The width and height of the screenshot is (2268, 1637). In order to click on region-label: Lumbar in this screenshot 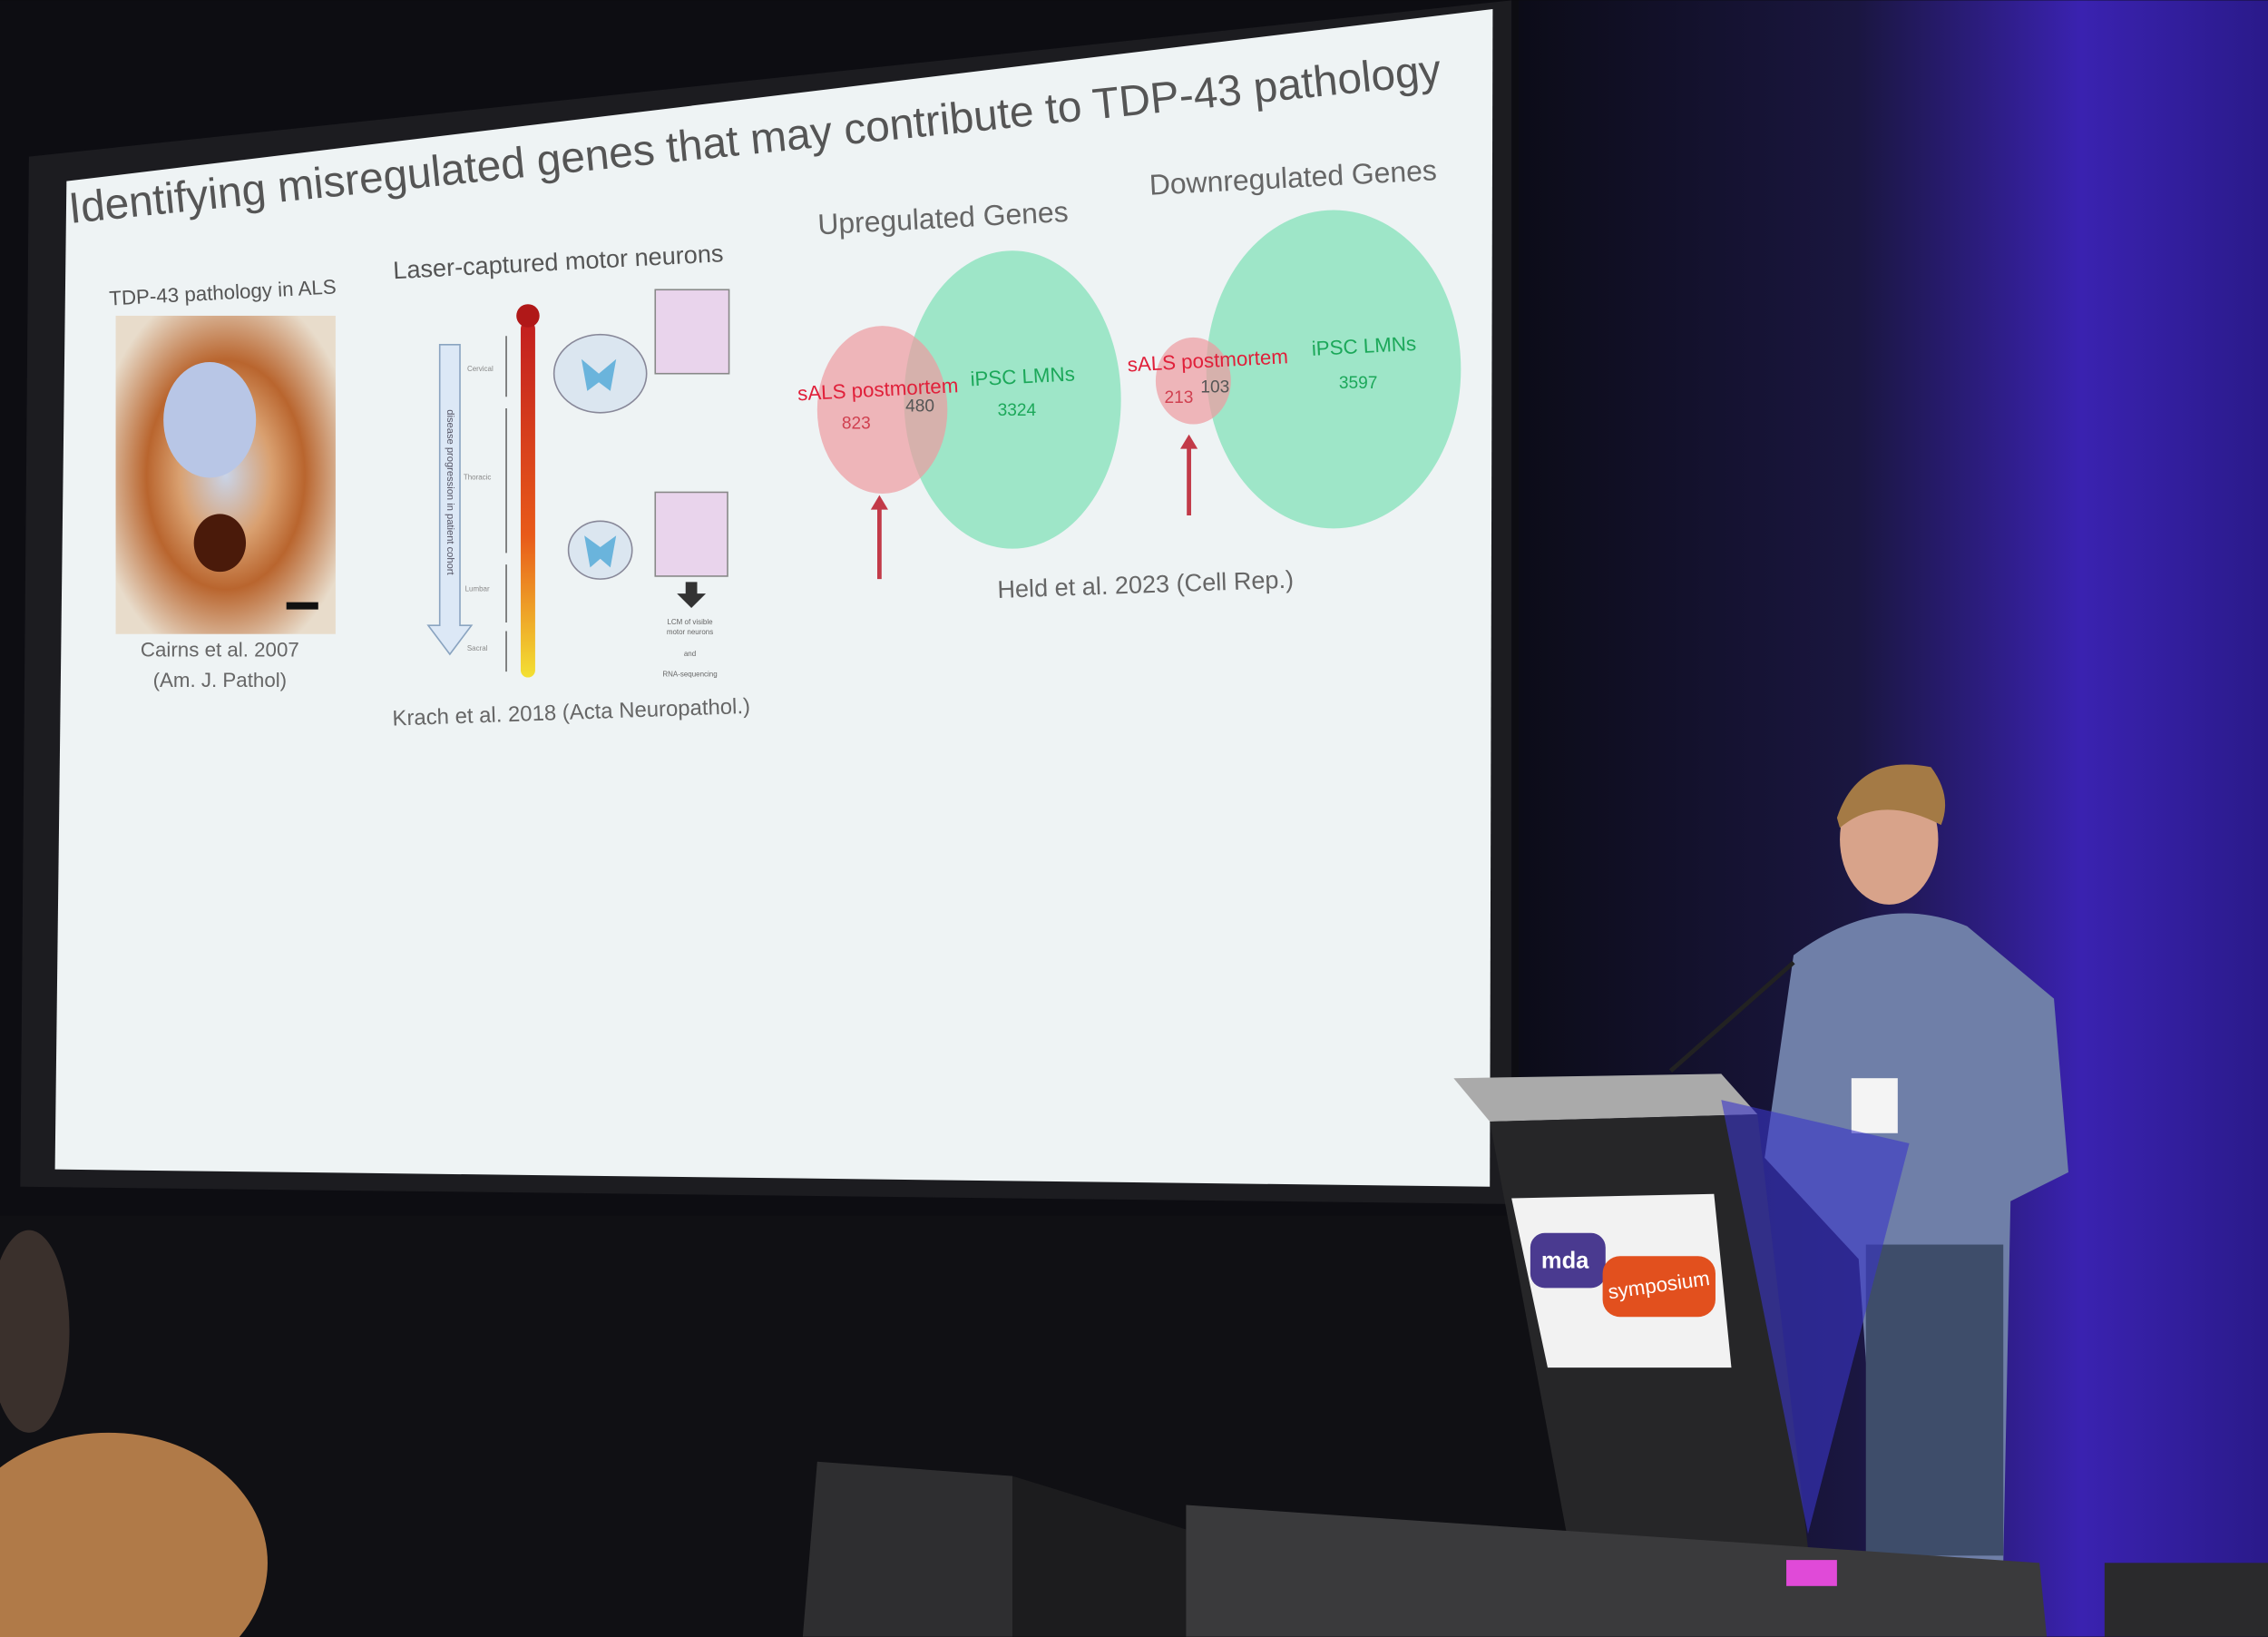, I will do `click(477, 589)`.